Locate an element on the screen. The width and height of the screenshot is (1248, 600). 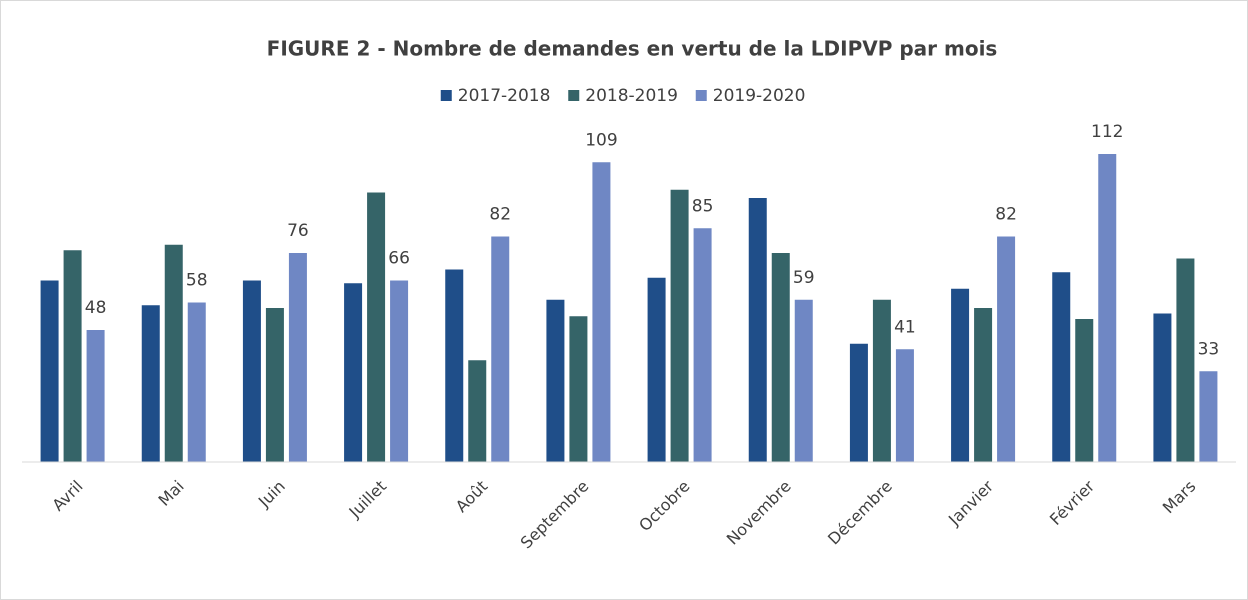
data-label: 59 is located at coordinates (804, 278).